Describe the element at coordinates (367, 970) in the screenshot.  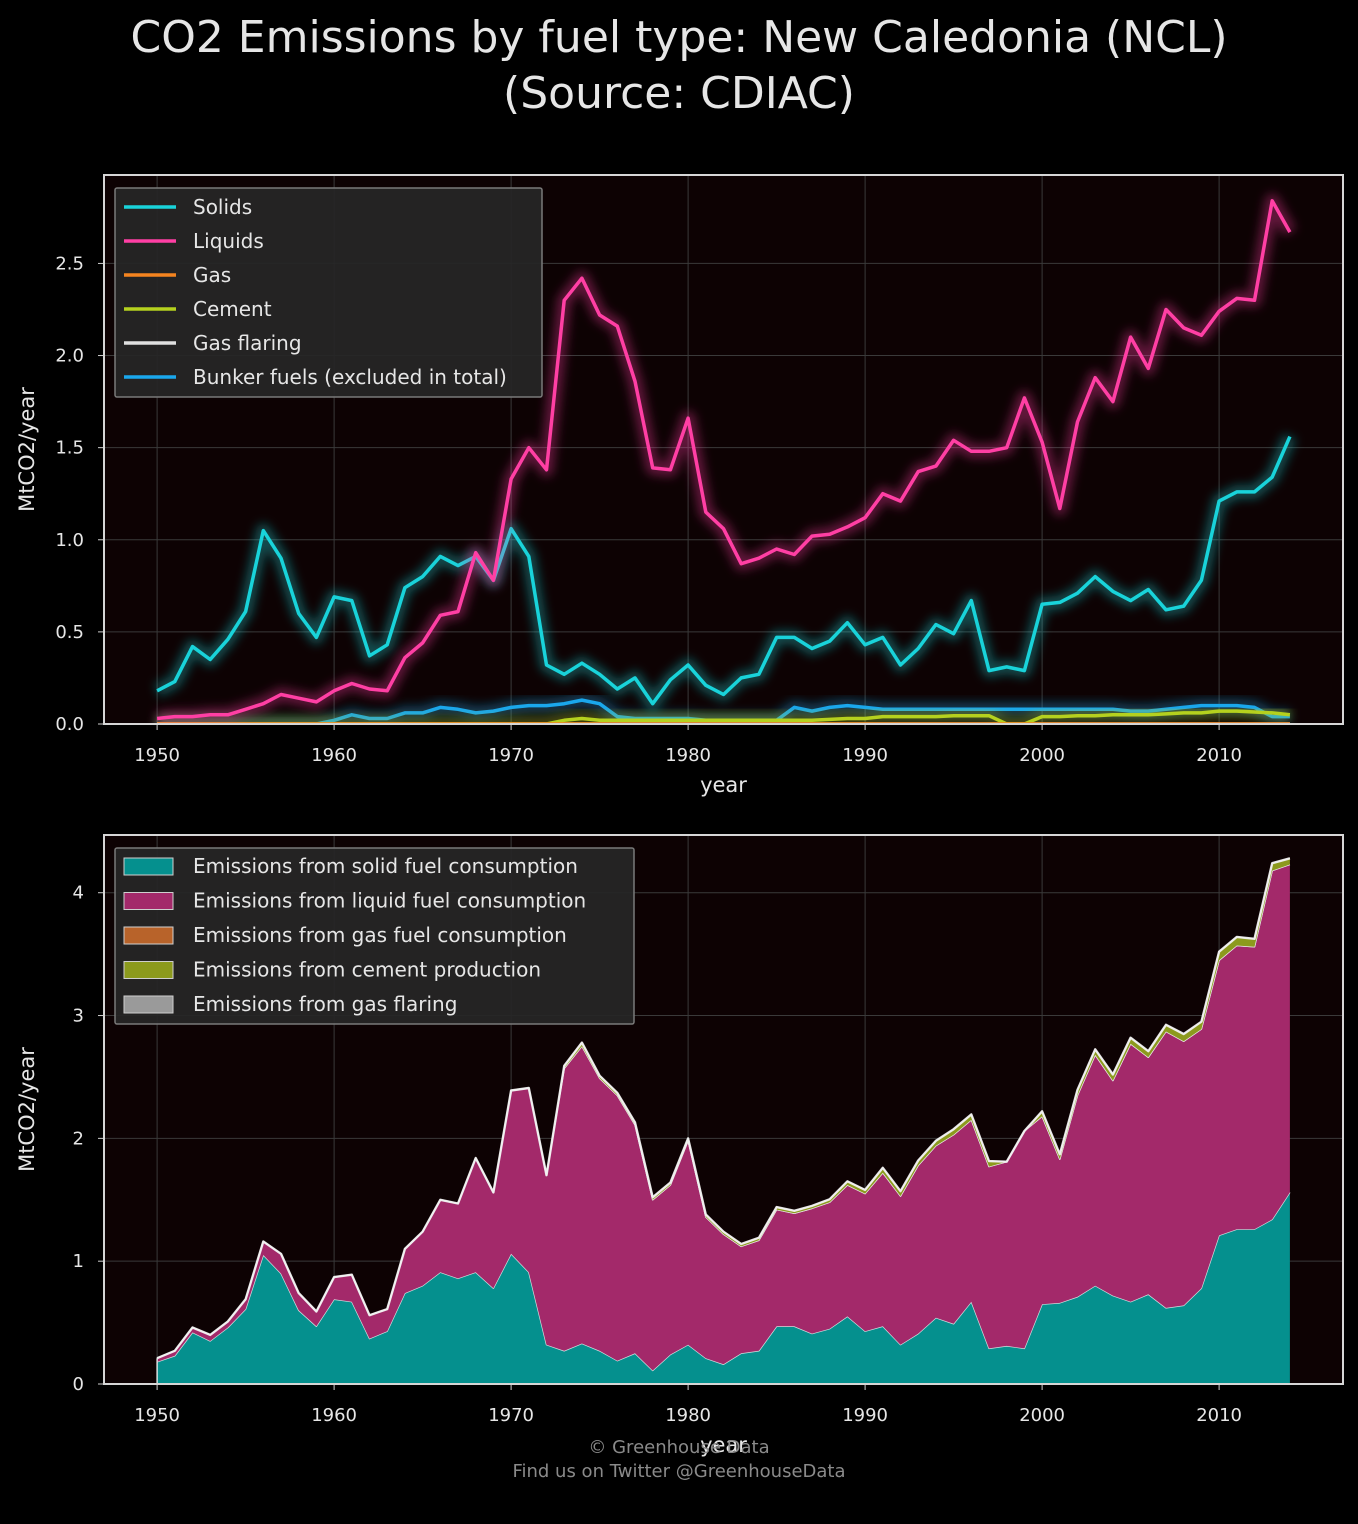
I see `legend-label: Emissions from cement production` at that location.